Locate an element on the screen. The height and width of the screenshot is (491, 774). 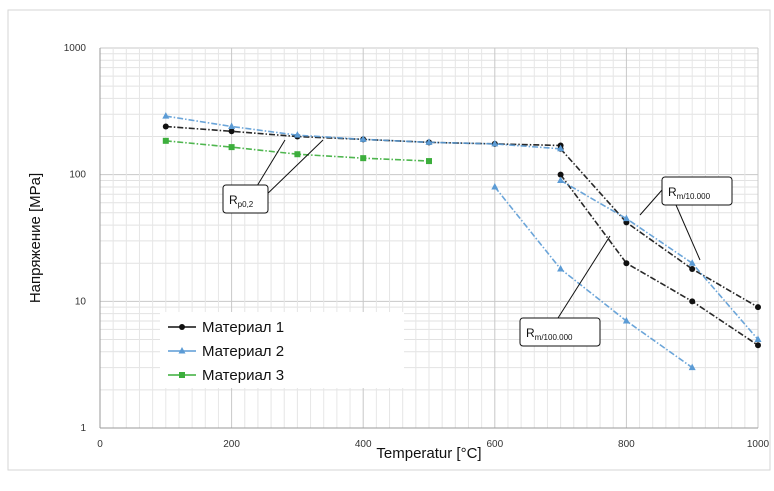
legend-item-3: Материал 3 is located at coordinates (226, 375).